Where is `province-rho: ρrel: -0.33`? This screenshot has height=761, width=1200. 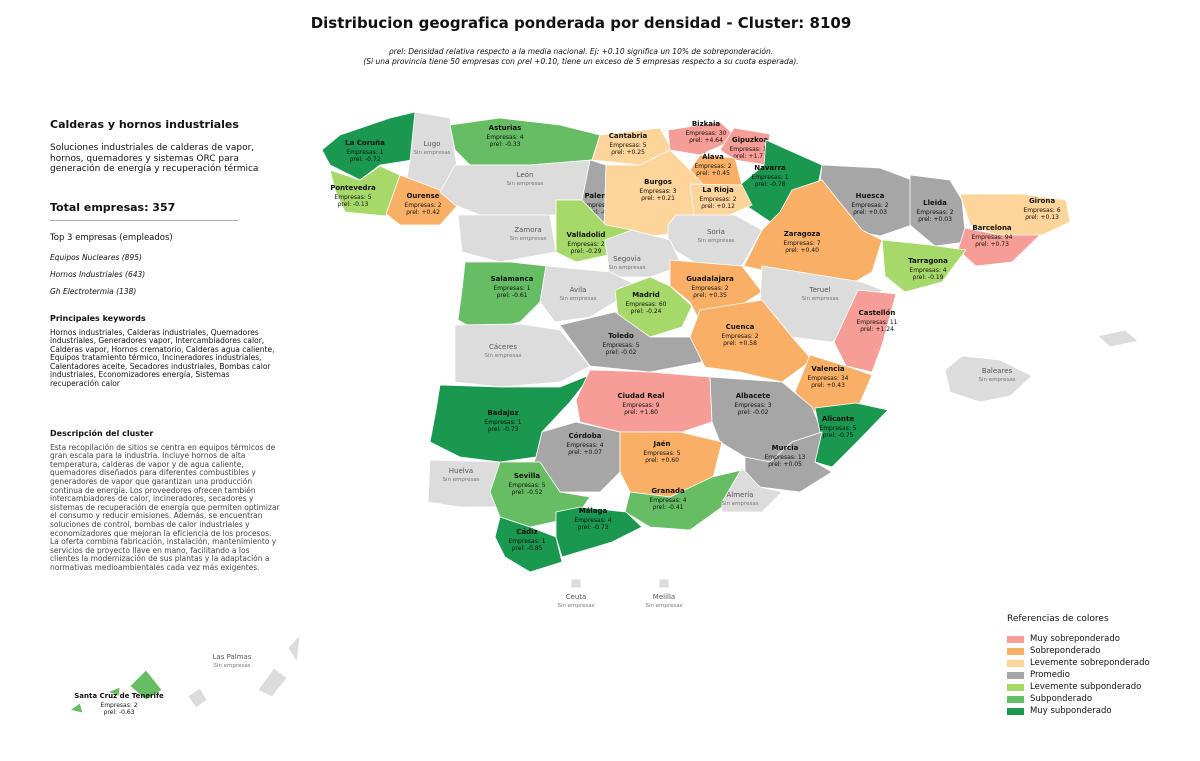
province-rho: ρrel: -0.33 is located at coordinates (505, 144).